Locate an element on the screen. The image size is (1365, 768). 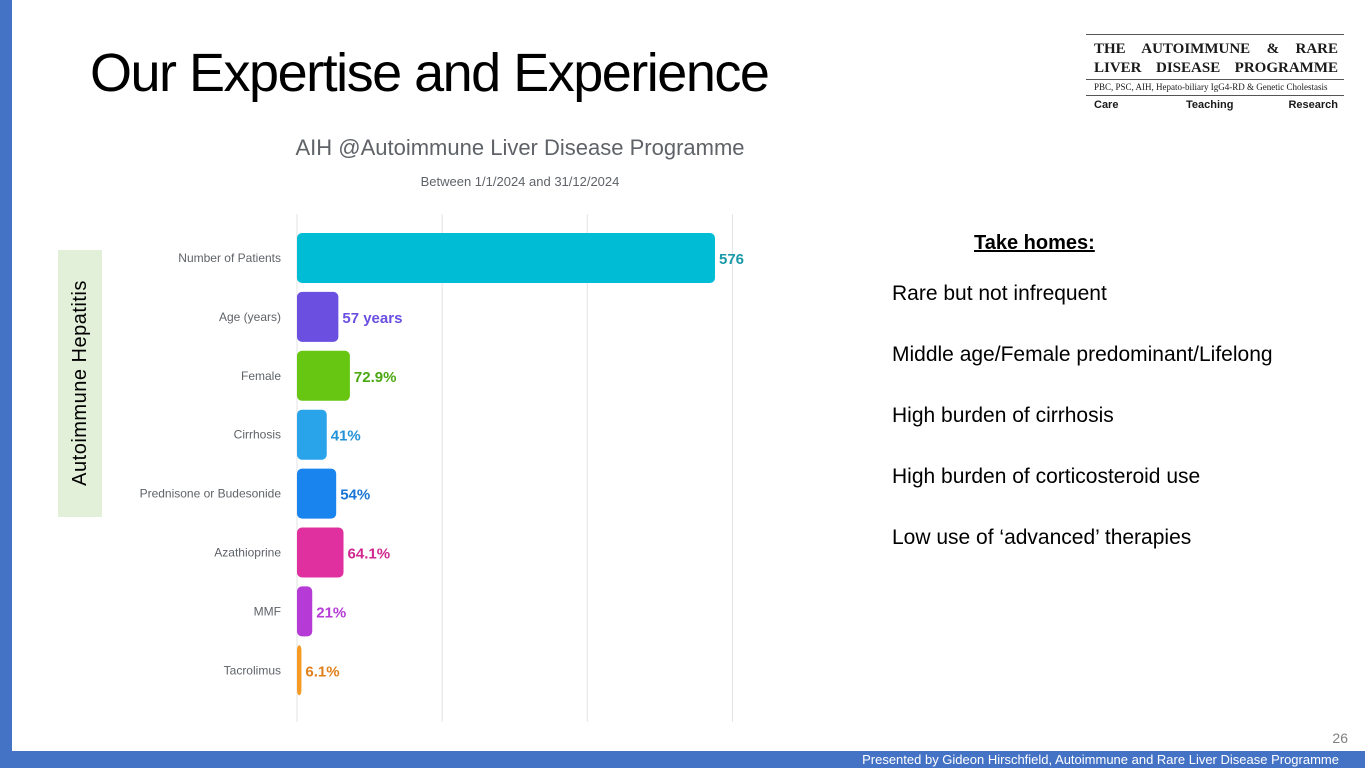
take-home-item: High burden of cirrhosis is located at coordinates (1003, 415).